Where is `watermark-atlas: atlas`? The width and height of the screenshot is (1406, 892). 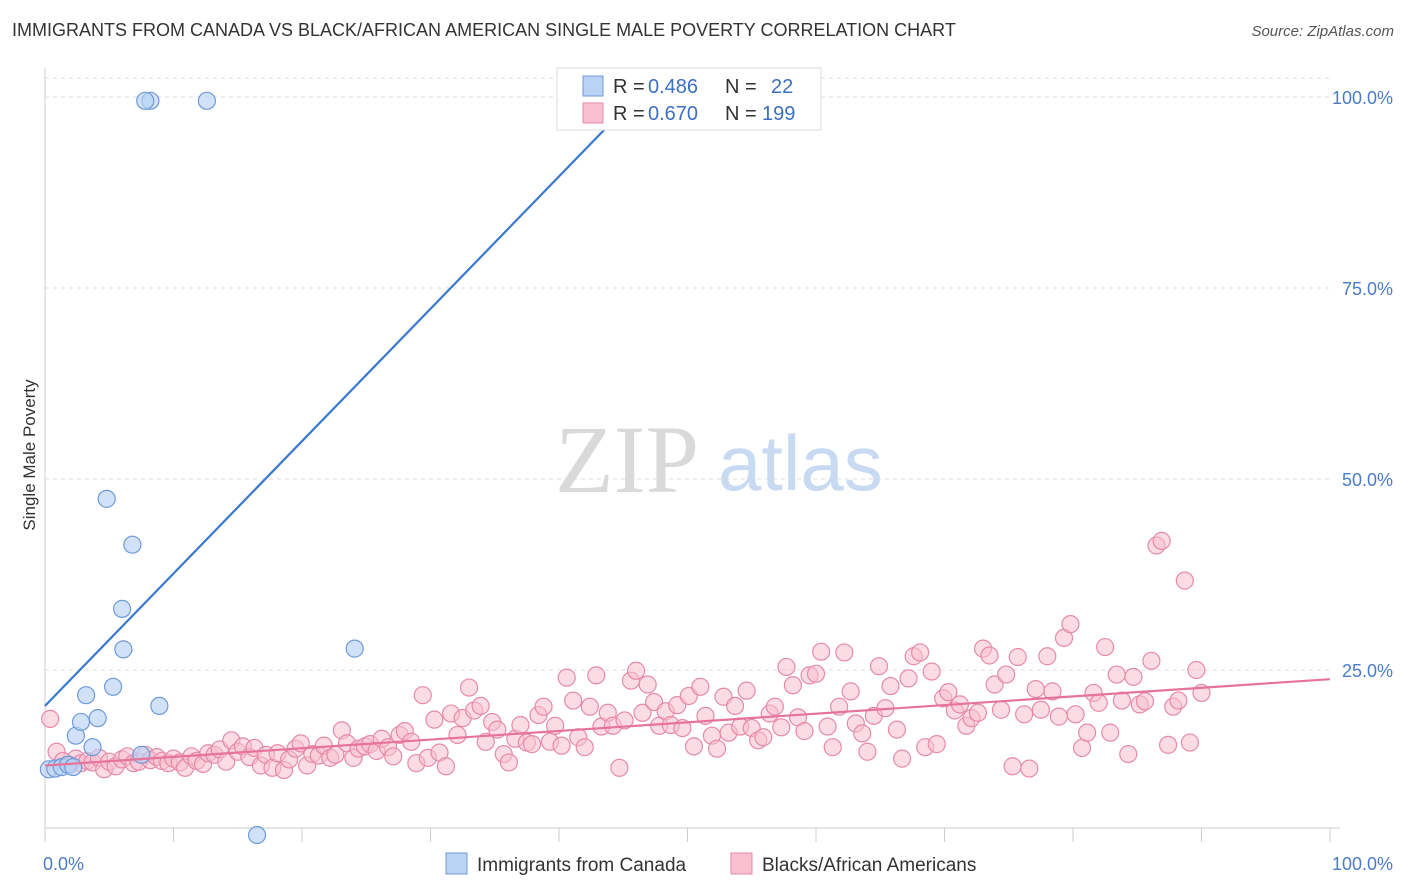
watermark-atlas: atlas is located at coordinates (800, 463).